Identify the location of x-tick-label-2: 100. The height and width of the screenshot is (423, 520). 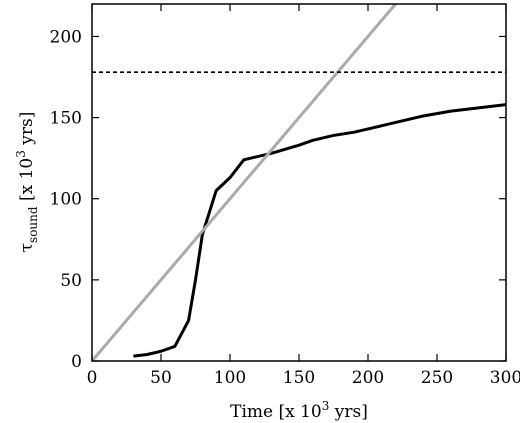
(230, 378).